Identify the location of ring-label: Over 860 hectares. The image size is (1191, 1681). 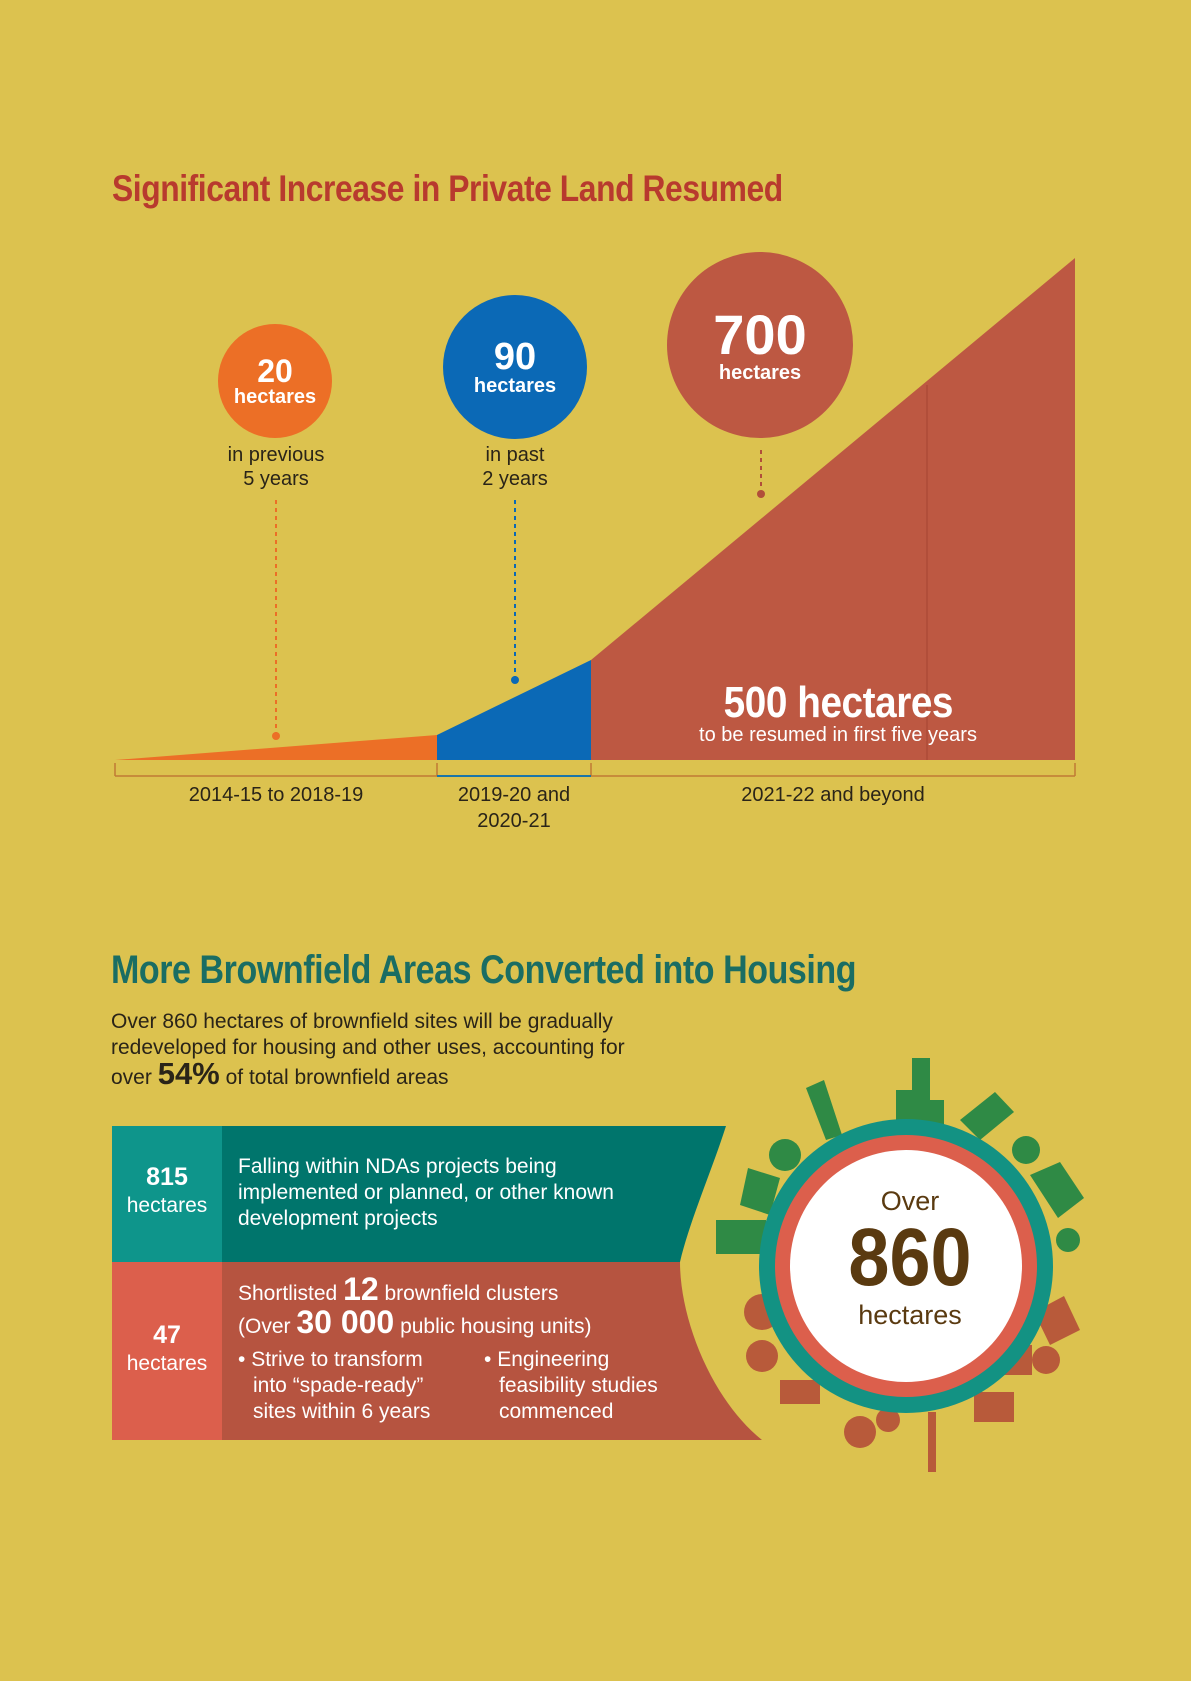
(910, 1258).